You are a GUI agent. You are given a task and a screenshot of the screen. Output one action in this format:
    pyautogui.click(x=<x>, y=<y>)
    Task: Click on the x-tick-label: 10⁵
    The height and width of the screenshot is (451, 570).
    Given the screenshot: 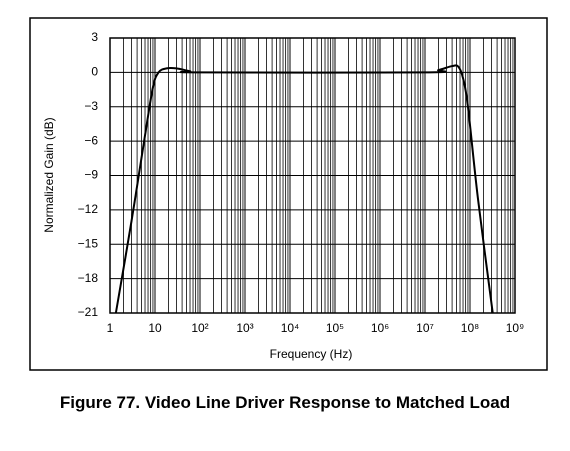 What is the action you would take?
    pyautogui.click(x=335, y=328)
    